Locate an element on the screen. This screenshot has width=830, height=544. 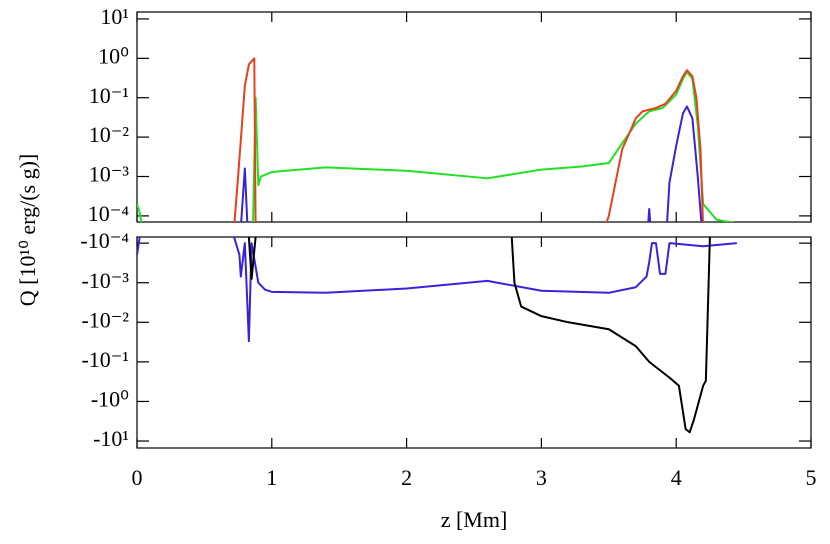
x-axis-label: z [Mm] is located at coordinates (474, 519).